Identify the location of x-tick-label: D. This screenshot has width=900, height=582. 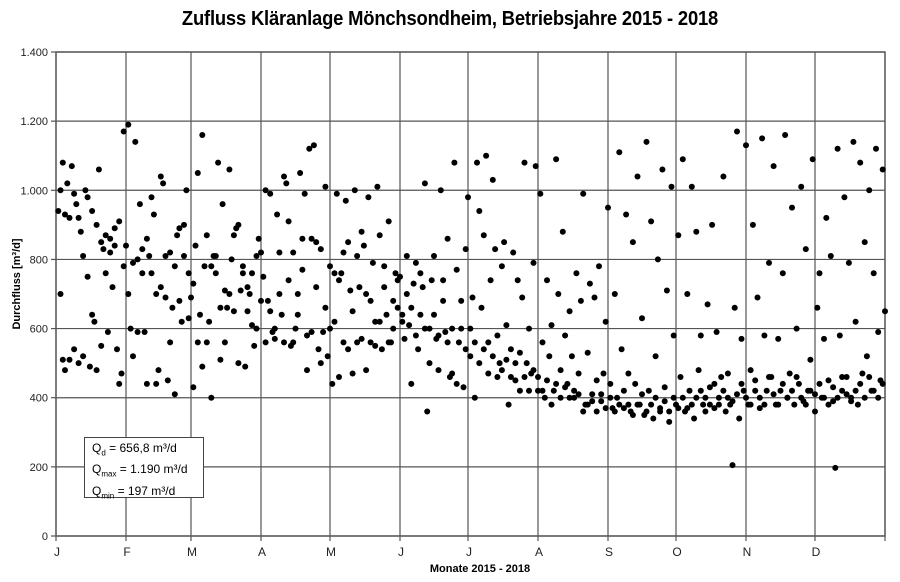
(816, 552).